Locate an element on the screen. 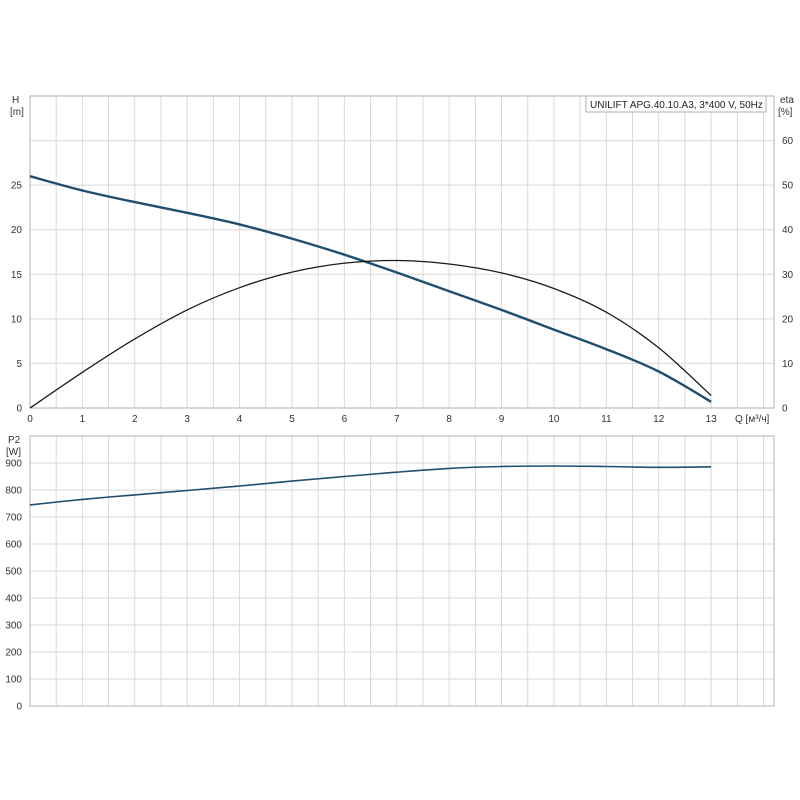  x-tick-label: 11 is located at coordinates (606, 419).